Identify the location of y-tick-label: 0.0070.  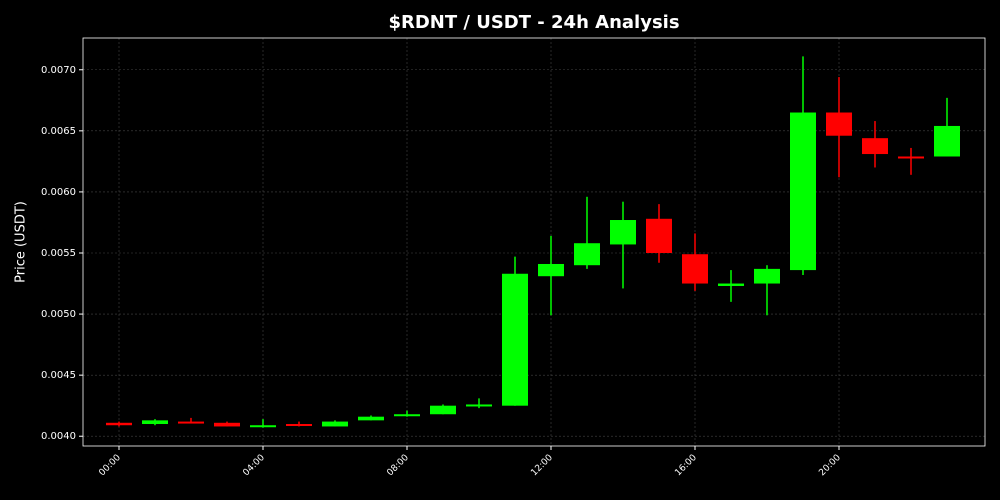
(58, 70).